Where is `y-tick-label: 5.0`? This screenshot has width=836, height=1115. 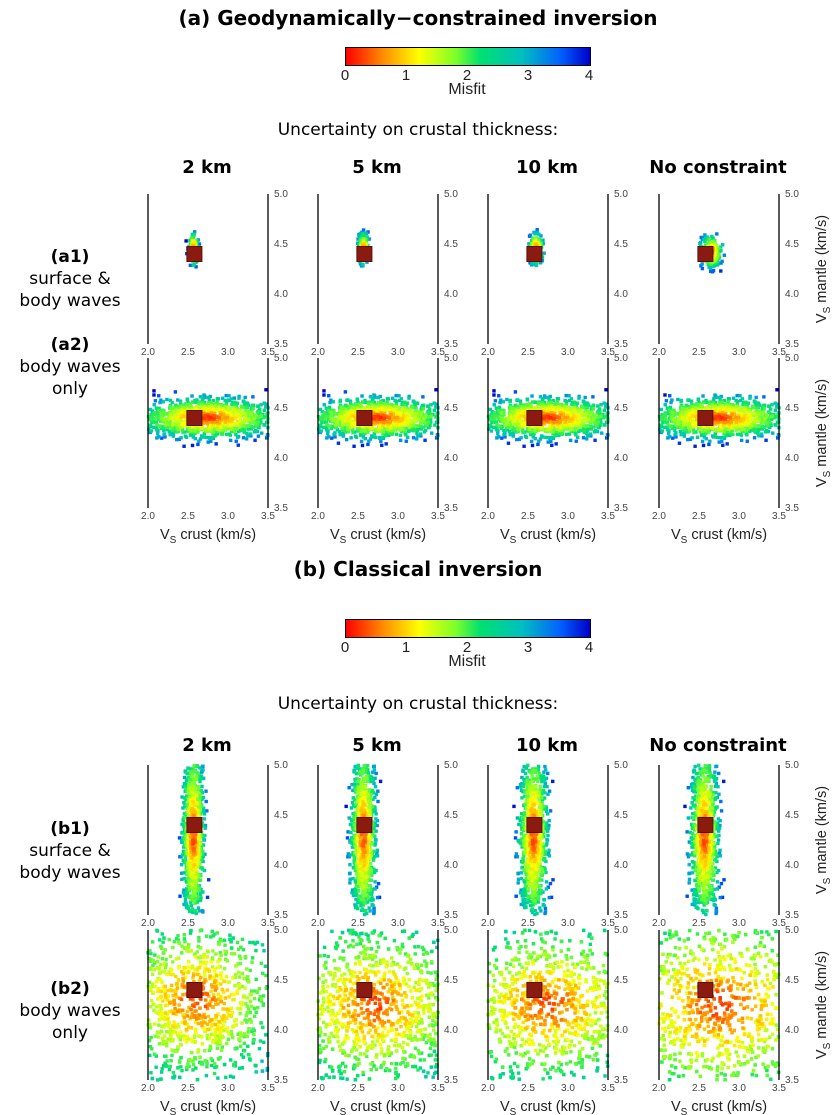 y-tick-label: 5.0 is located at coordinates (621, 194).